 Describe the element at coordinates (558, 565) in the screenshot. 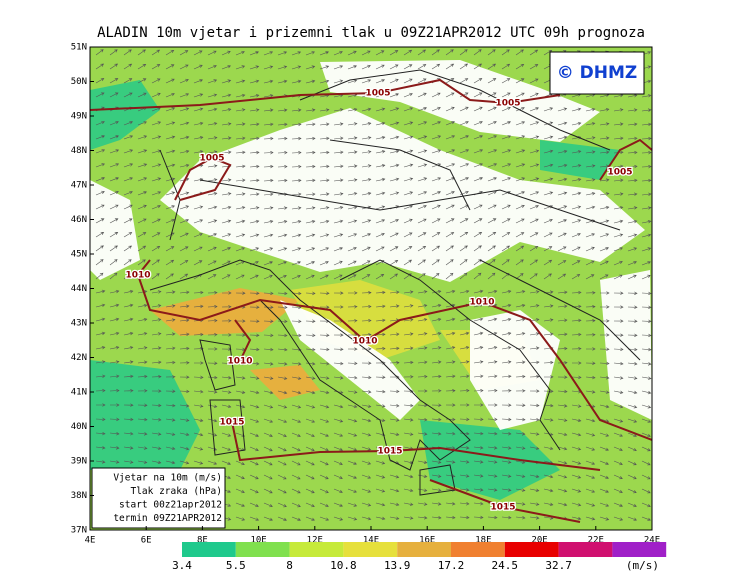

I see `colorbar-label: 32.7` at that location.